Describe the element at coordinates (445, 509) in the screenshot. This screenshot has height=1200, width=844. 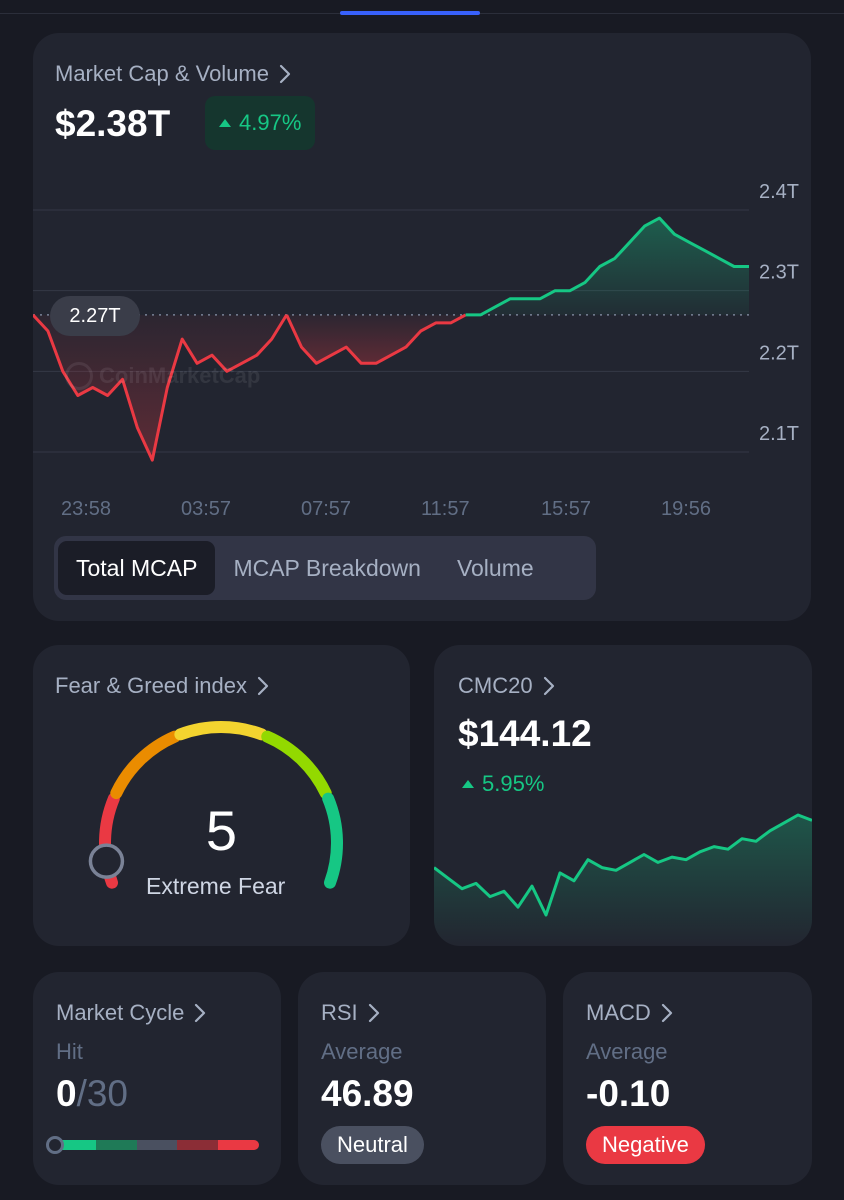
I see `x-tick-label: 11:57` at that location.